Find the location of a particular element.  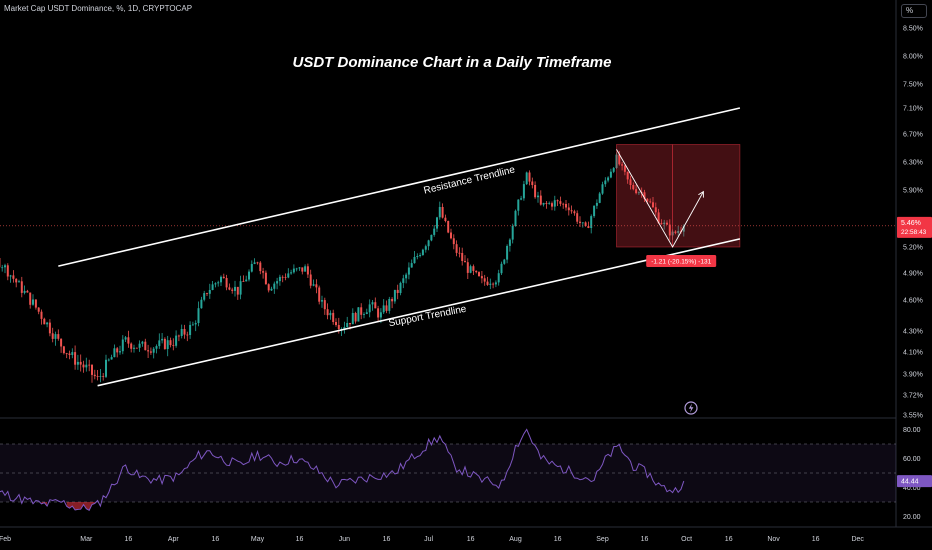

projection-label: -1.21 (-20.15%) -131 is located at coordinates (681, 262).